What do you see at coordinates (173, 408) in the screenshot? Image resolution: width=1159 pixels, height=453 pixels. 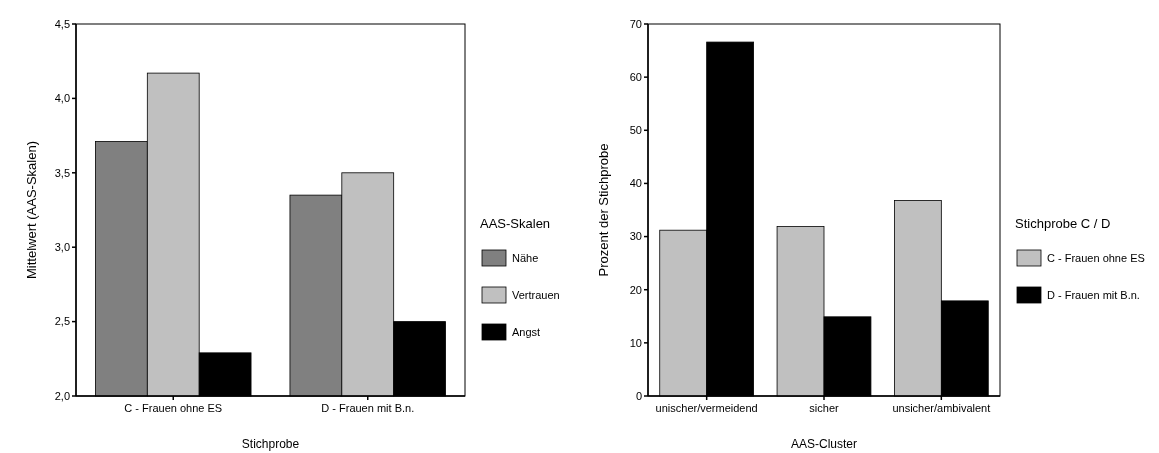 I see `x-tick-label: C - Frauen ohne ES` at bounding box center [173, 408].